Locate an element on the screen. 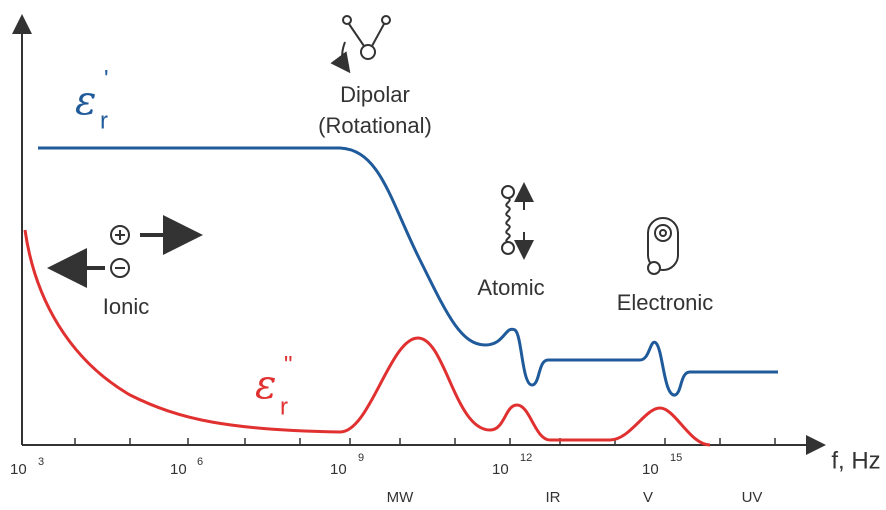 This screenshot has width=886, height=510. atomic-label: Atomic is located at coordinates (510, 287).